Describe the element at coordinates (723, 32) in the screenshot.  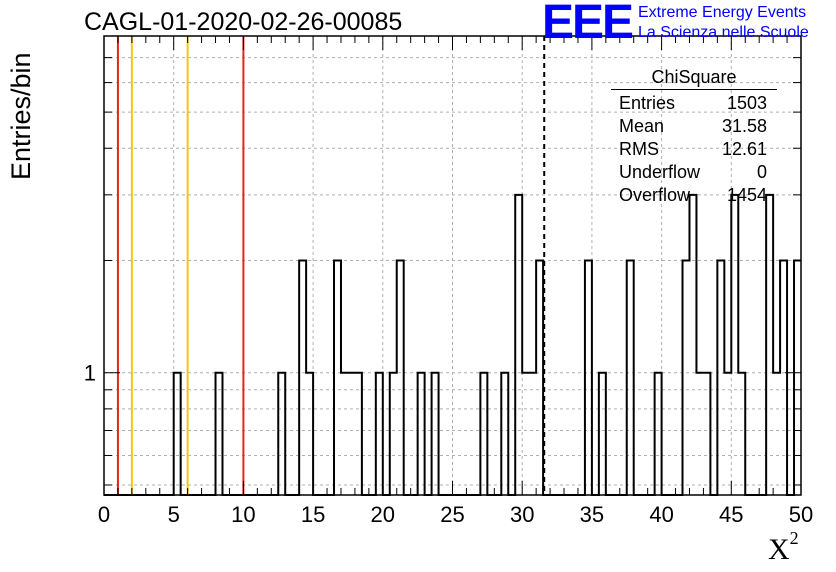
I see `logo-line-2: La Scienza nelle Scuole` at that location.